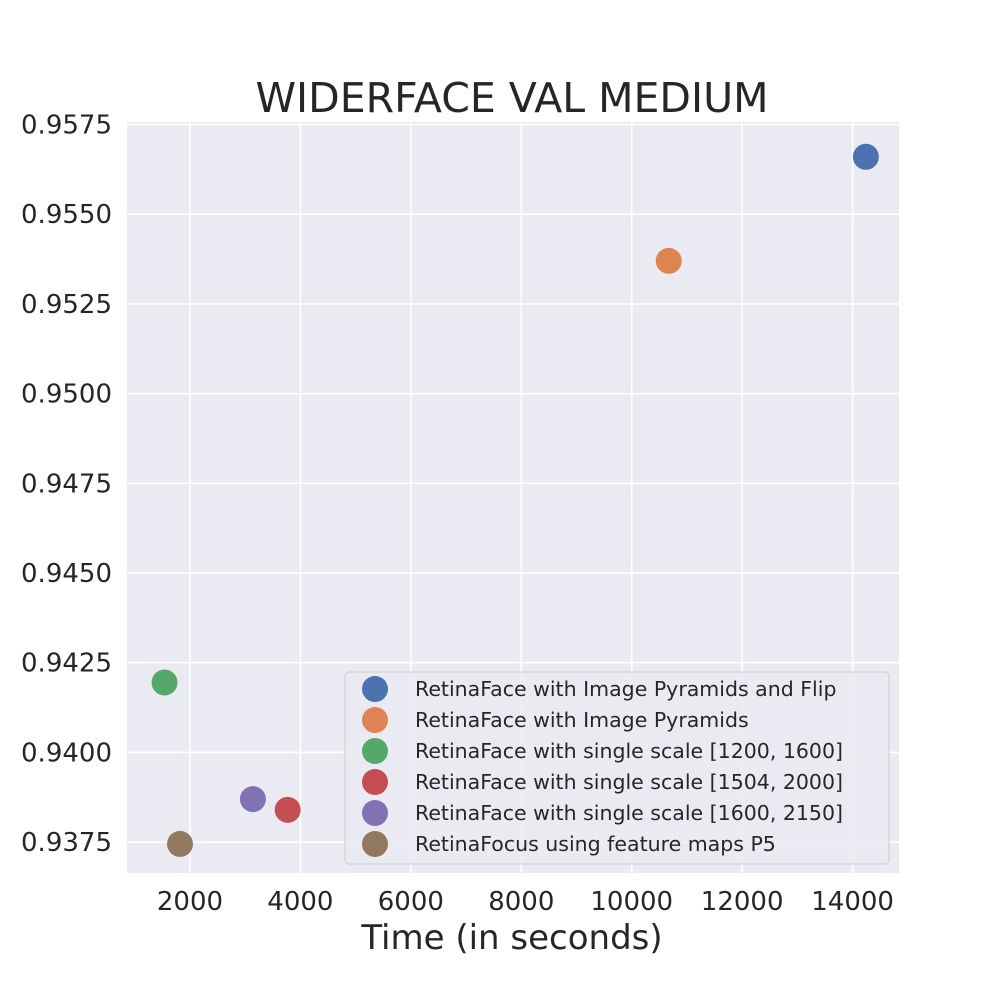  What do you see at coordinates (631, 902) in the screenshot?
I see `x-tick-label: 10000` at bounding box center [631, 902].